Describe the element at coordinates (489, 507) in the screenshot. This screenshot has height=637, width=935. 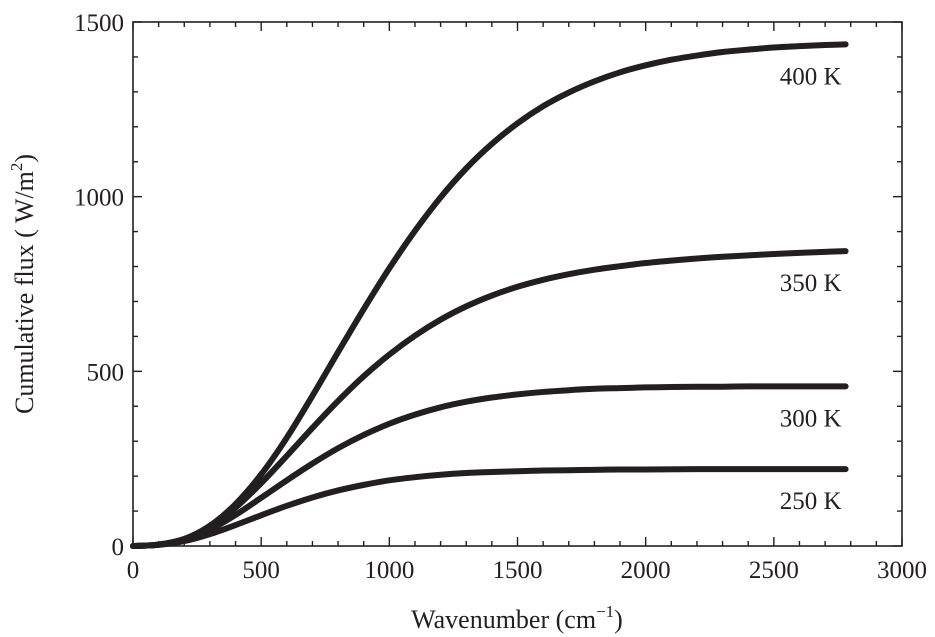
I see `series-line-250k` at that location.